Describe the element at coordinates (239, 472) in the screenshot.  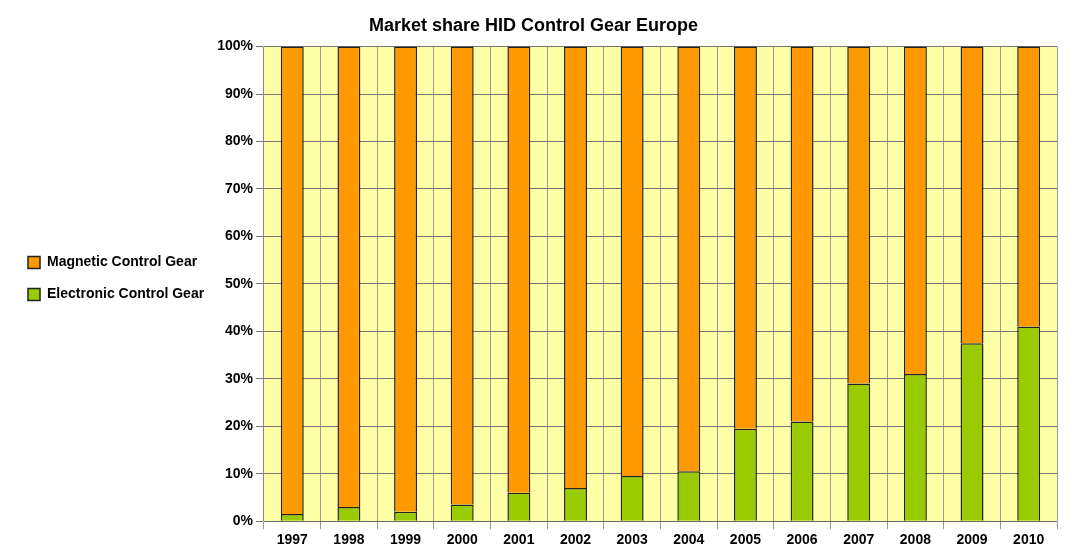
I see `y-tick-label: 10%` at that location.